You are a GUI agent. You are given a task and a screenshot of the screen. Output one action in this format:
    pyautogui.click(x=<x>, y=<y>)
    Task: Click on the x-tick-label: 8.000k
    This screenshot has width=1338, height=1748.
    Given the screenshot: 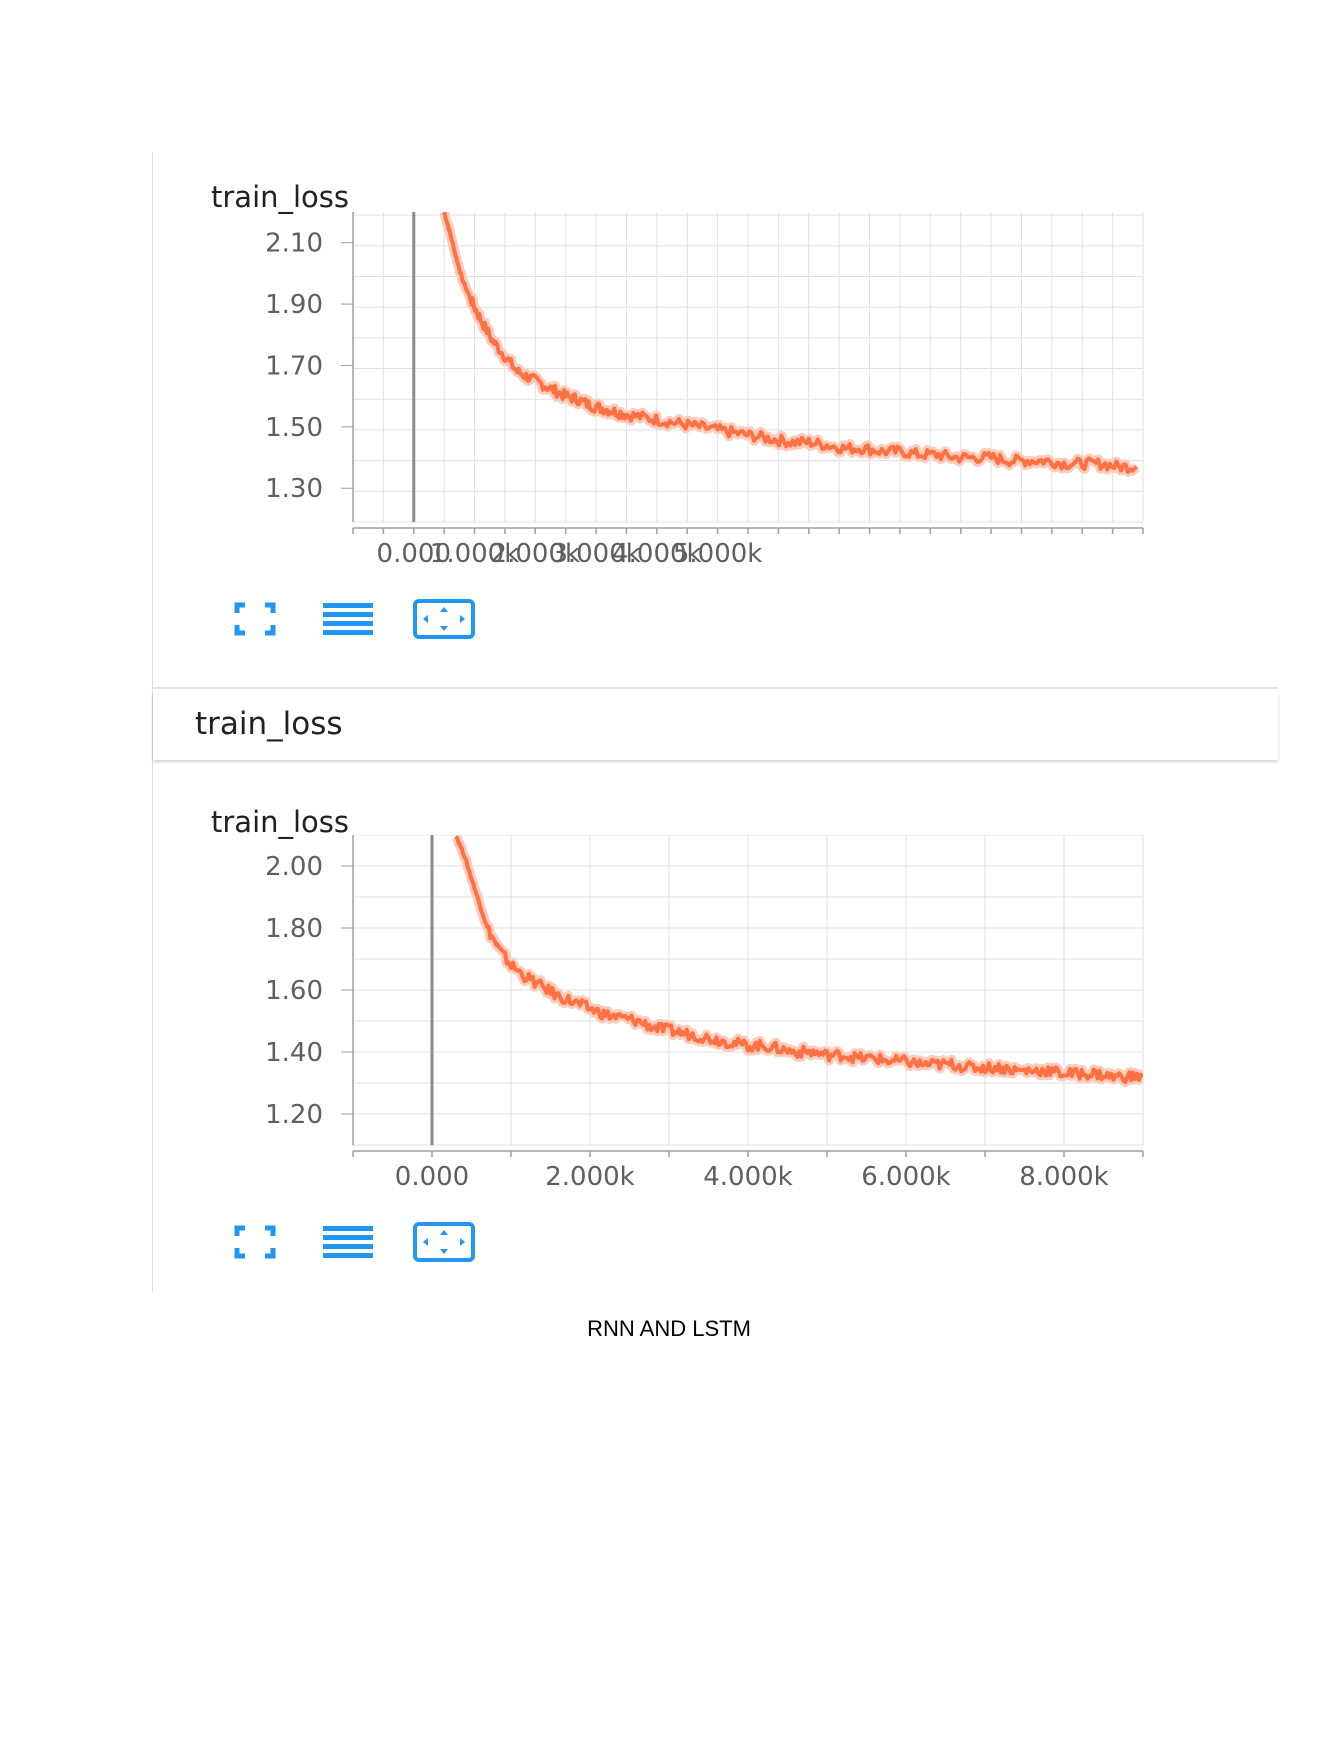 What is the action you would take?
    pyautogui.click(x=1064, y=1177)
    